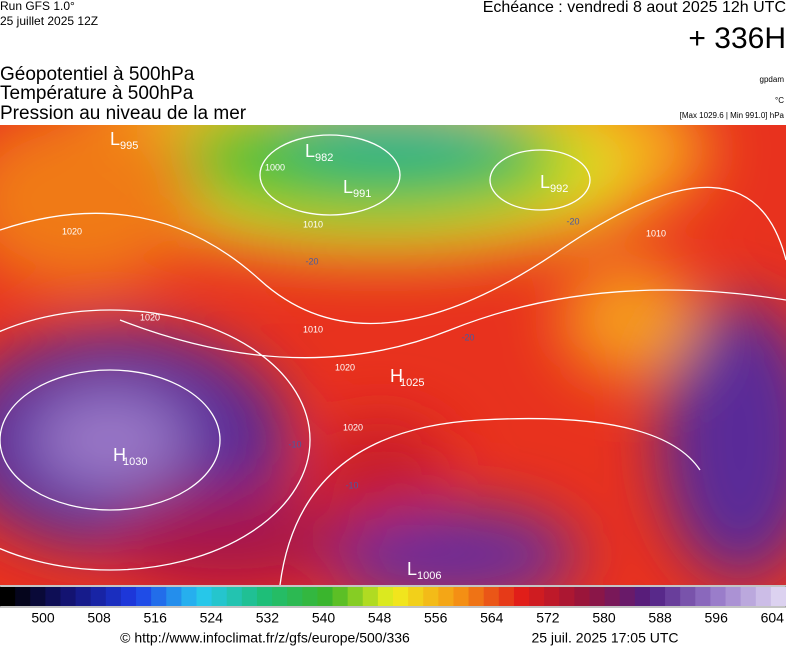  I want to click on run-label: Run GFS 1.0°, so click(37, 6).